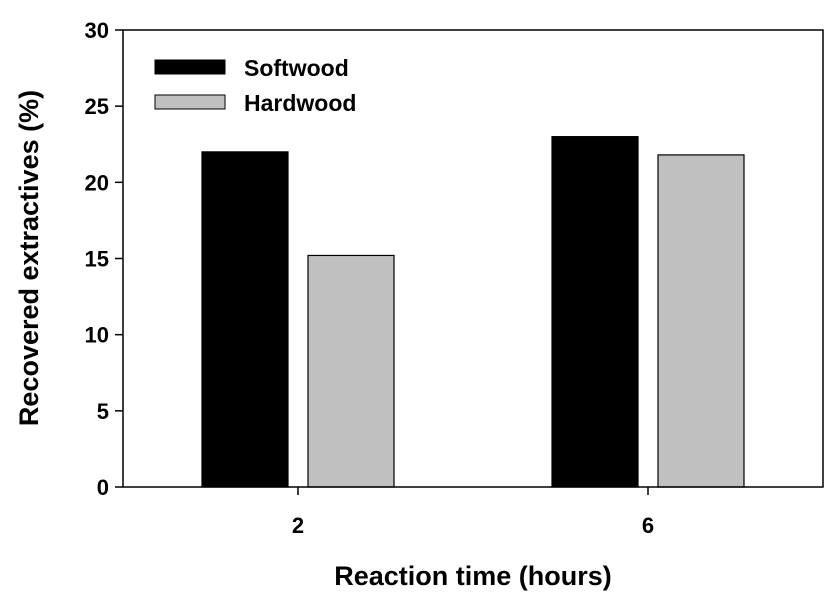  I want to click on x-axis-label: Reaction time (hours), so click(473, 576).